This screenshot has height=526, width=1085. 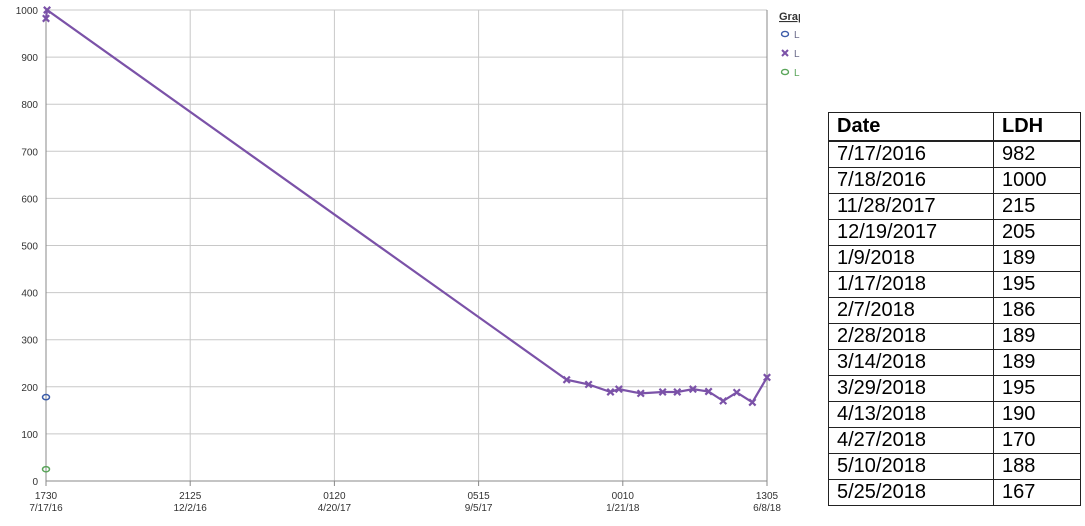 What do you see at coordinates (1037, 310) in the screenshot?
I see `cell-ldh: 186` at bounding box center [1037, 310].